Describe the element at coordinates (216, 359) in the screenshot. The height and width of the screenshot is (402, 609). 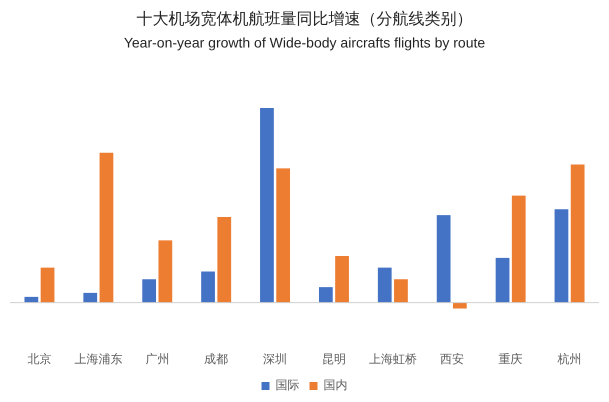
I see `x-tick-label: 成都` at that location.